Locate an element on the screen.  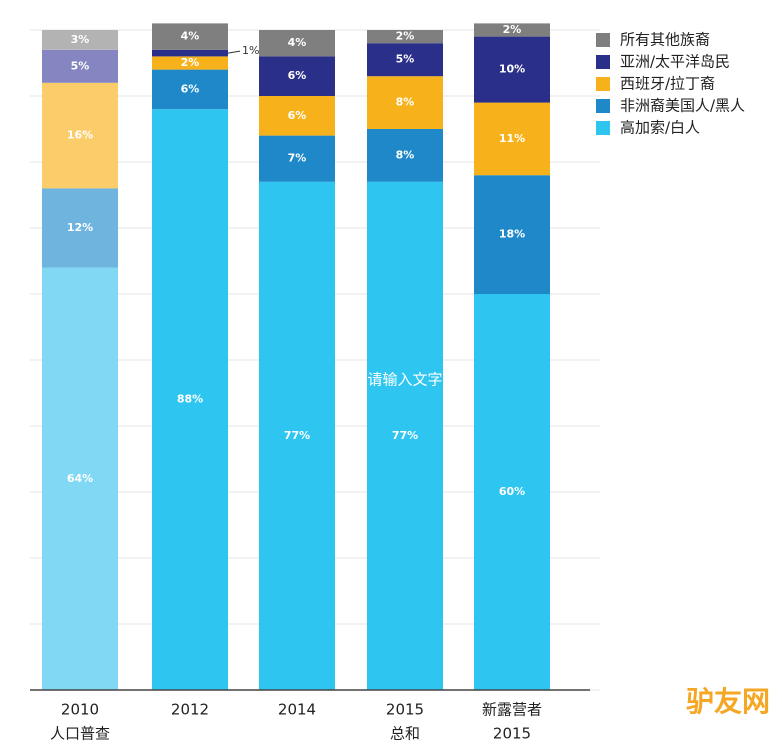
legend-label: 高加索/白人 is located at coordinates (660, 128).